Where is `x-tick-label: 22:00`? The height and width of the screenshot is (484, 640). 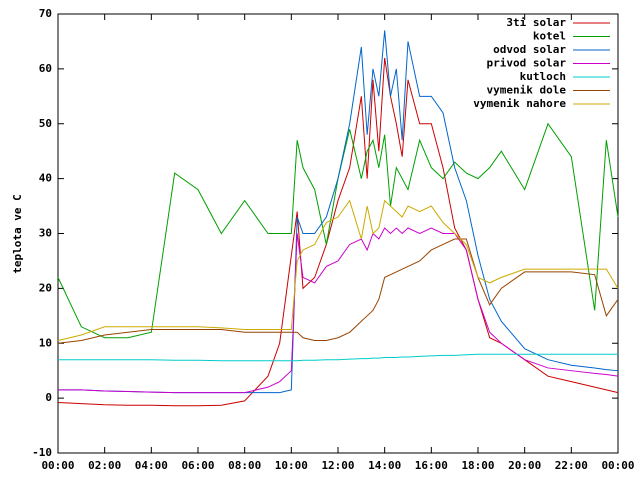
x-tick-label: 22:00 is located at coordinates (571, 465).